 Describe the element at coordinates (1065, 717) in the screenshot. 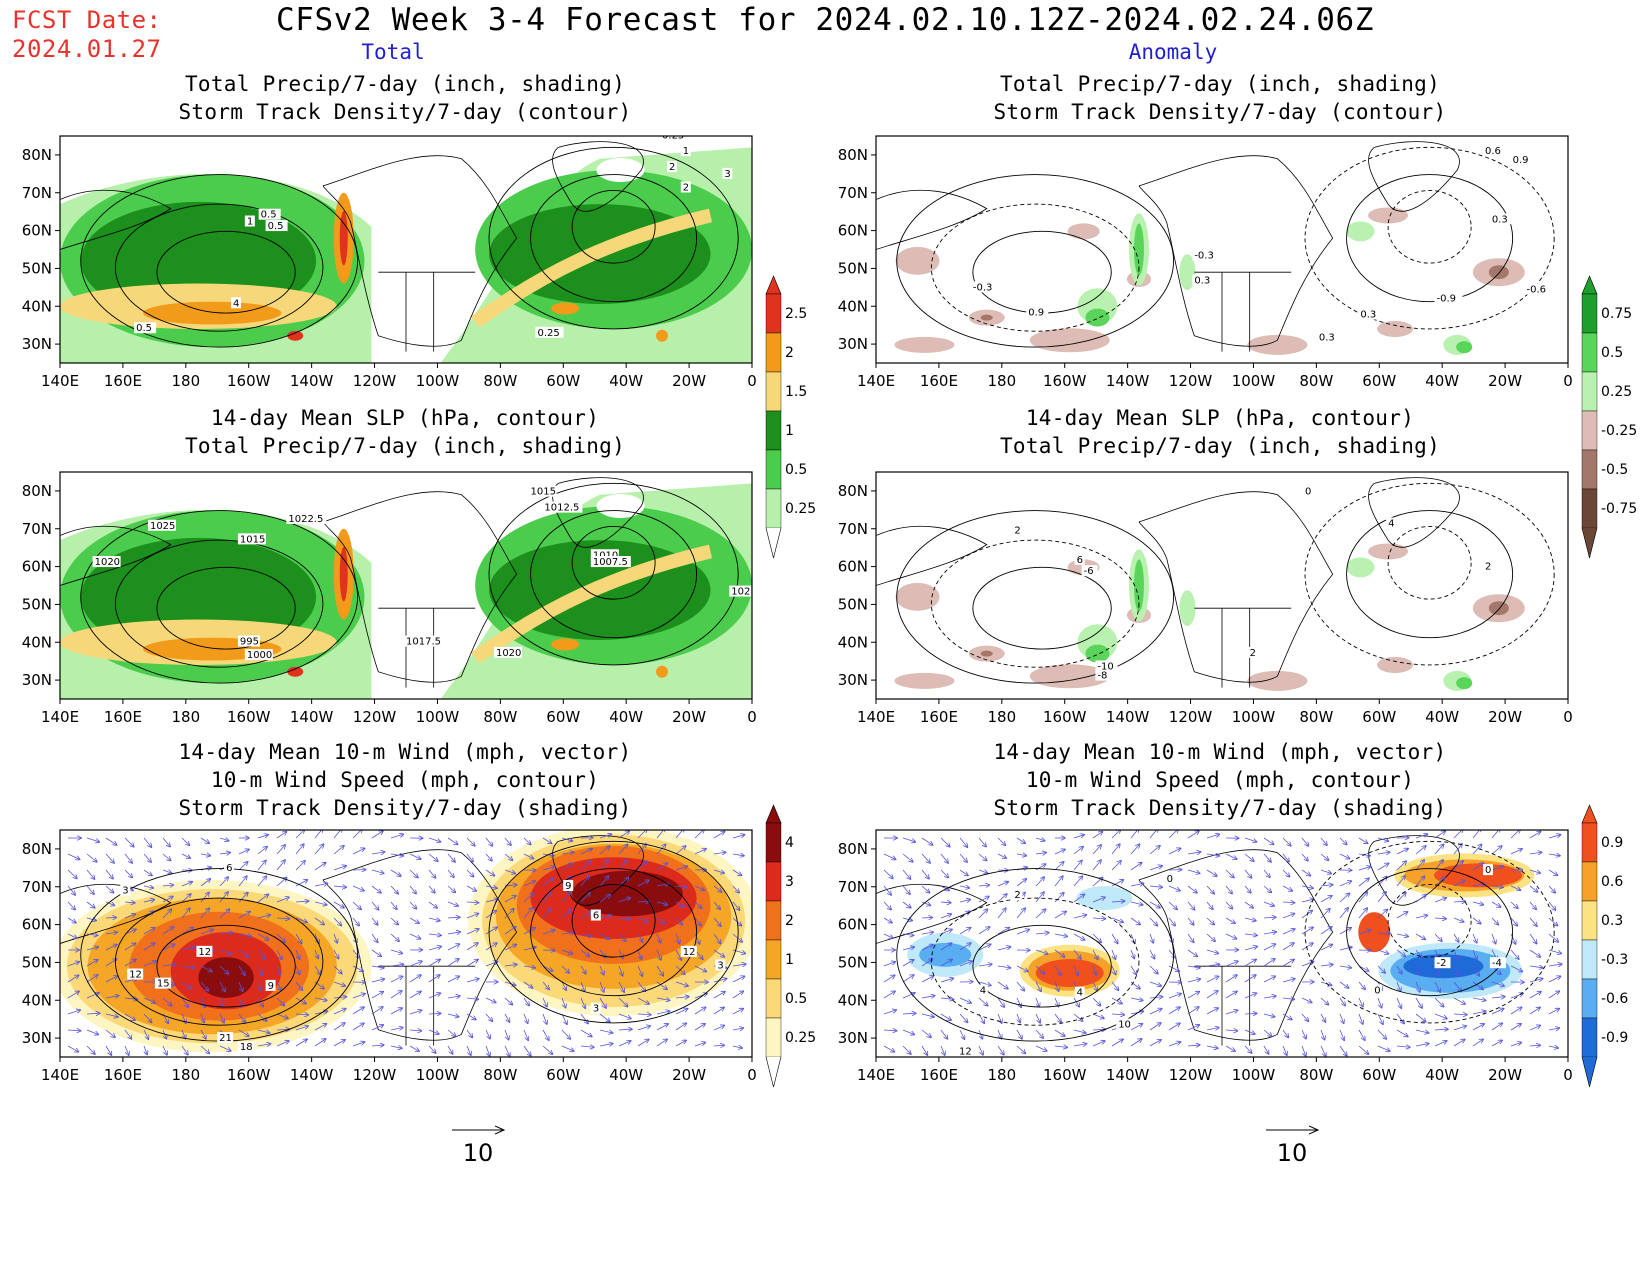

I see `lon-tick-label: 160W` at that location.